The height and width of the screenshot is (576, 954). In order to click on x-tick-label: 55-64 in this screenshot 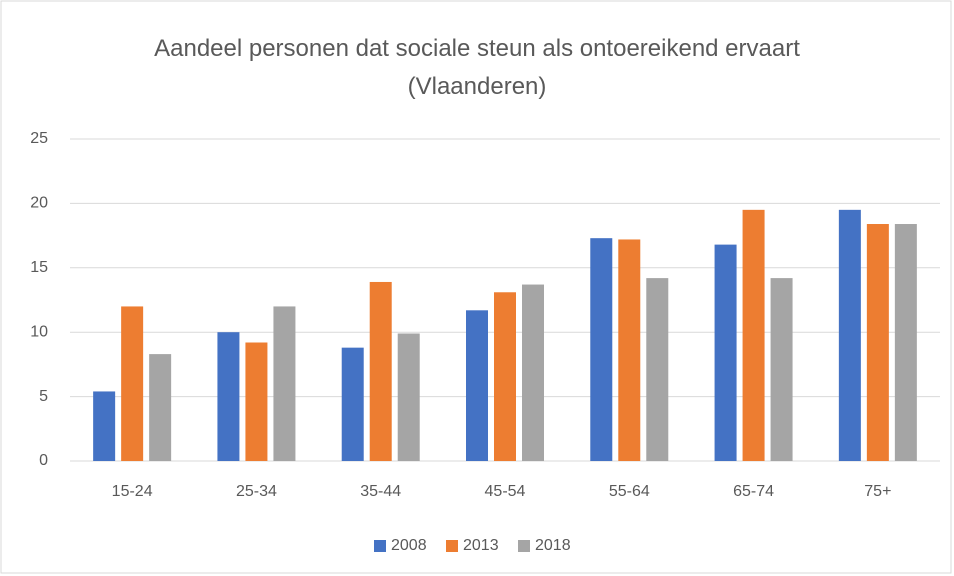, I will do `click(629, 491)`.